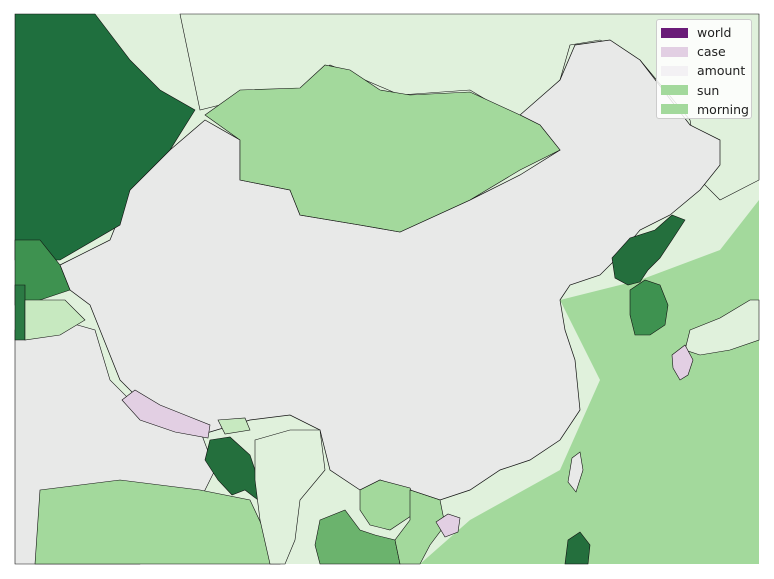 This screenshot has width=774, height=579. I want to click on legend-item-sun: sun, so click(704, 90).